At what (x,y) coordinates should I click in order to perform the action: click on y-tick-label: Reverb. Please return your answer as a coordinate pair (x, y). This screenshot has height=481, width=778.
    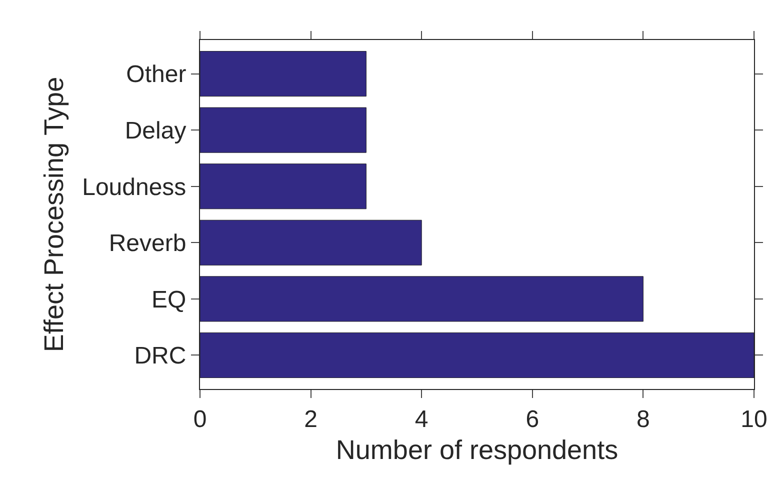
    Looking at the image, I should click on (147, 244).